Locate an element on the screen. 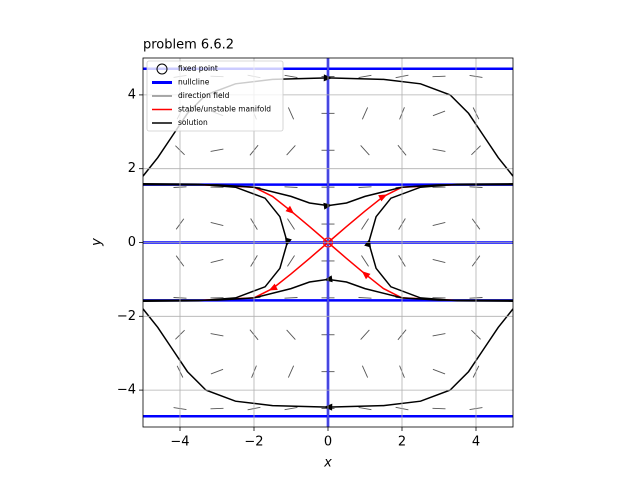 The image size is (640, 480). legend-label: nullcline is located at coordinates (194, 82).